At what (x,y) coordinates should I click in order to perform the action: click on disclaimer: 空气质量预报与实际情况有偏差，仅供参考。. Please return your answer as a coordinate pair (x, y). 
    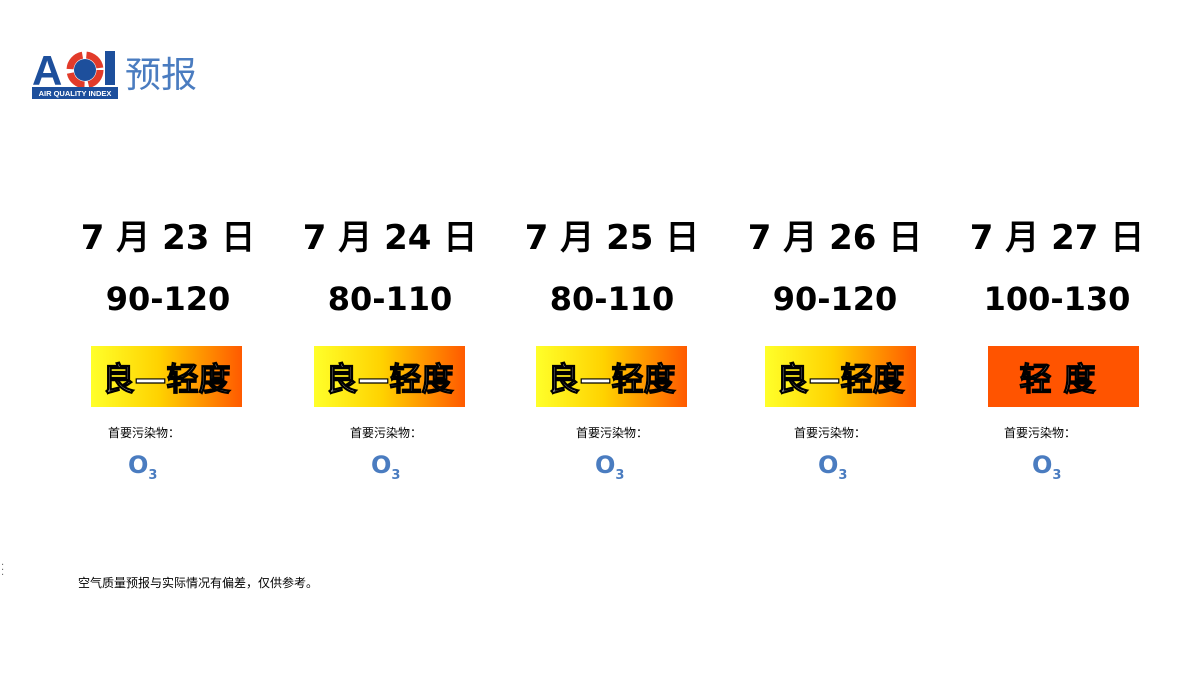
    Looking at the image, I should click on (198, 583).